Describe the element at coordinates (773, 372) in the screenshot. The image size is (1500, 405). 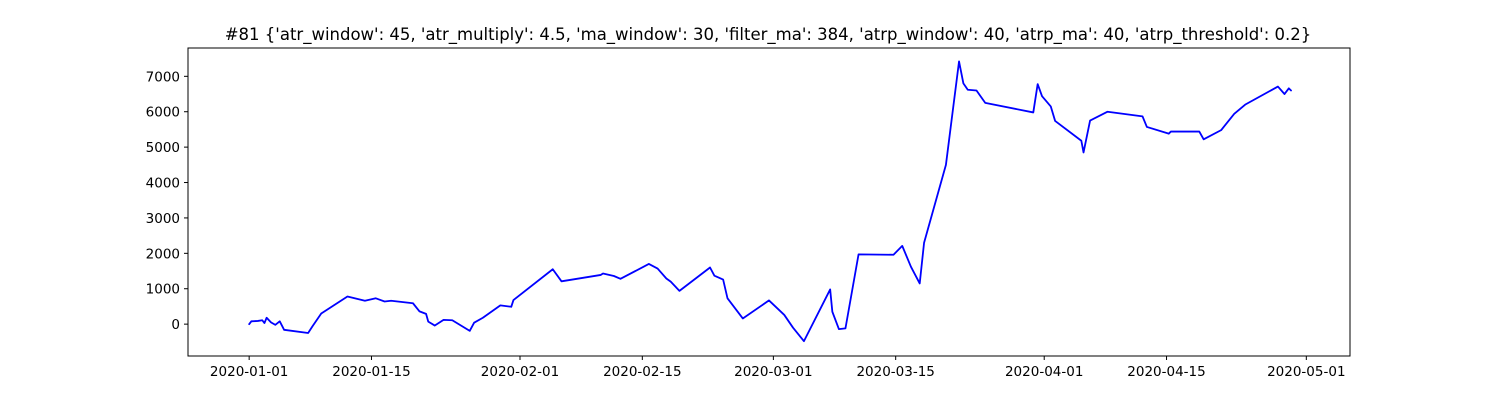
I see `x-tick-label: 2020-03-01` at that location.